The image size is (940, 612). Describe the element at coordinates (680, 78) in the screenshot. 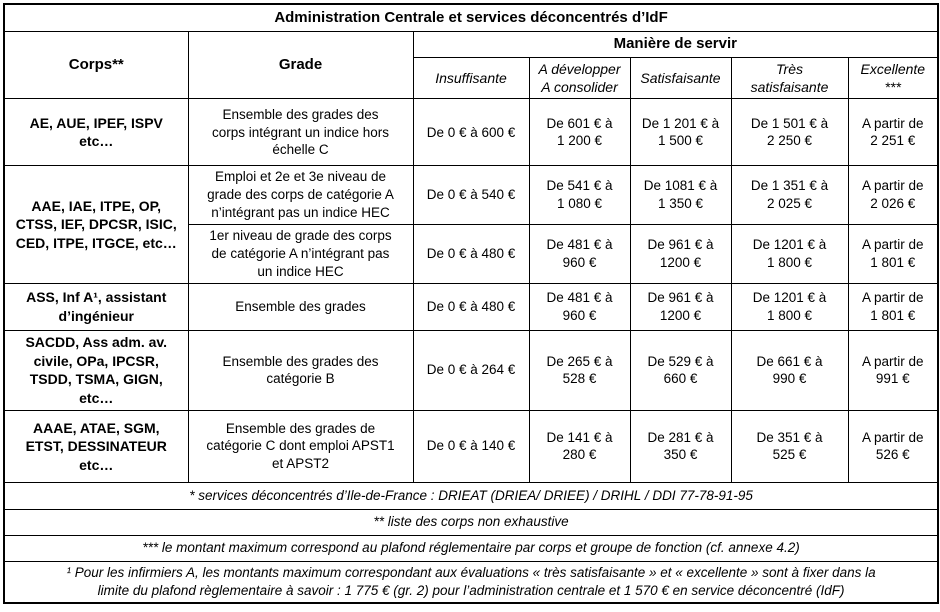

I see `header-level-satisfaisante: Satisfaisante` at that location.